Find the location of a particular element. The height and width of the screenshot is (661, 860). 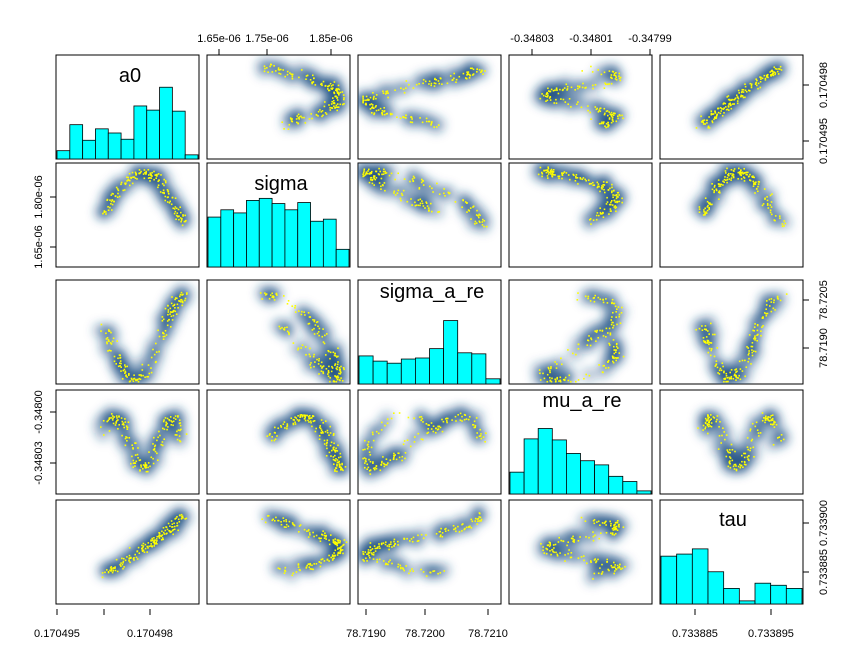

scatter-mu-a-re-vs-tau is located at coordinates (583, 549).